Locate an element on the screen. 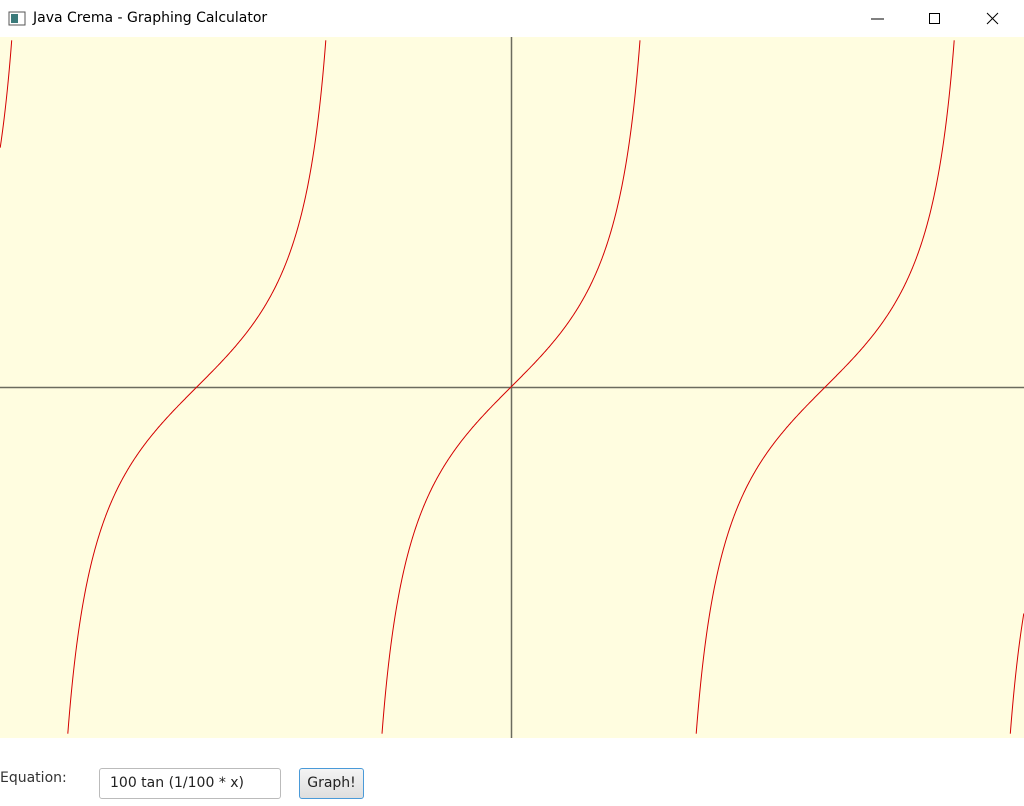 The image size is (1024, 806). title-bar: Java Crema - Graphing Calculator is located at coordinates (512, 18).